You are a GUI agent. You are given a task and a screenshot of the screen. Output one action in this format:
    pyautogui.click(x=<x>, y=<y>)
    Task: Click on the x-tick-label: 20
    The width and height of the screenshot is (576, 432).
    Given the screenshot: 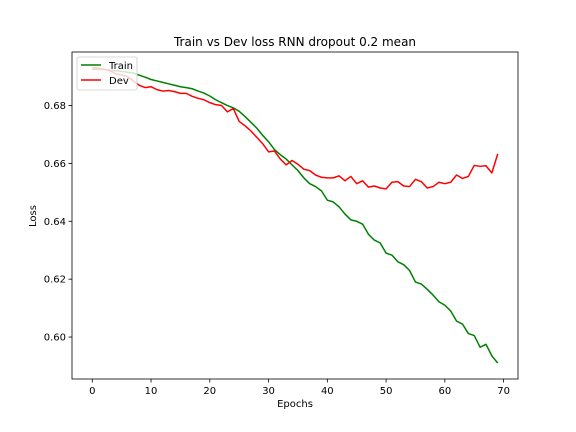 What is the action you would take?
    pyautogui.click(x=209, y=391)
    